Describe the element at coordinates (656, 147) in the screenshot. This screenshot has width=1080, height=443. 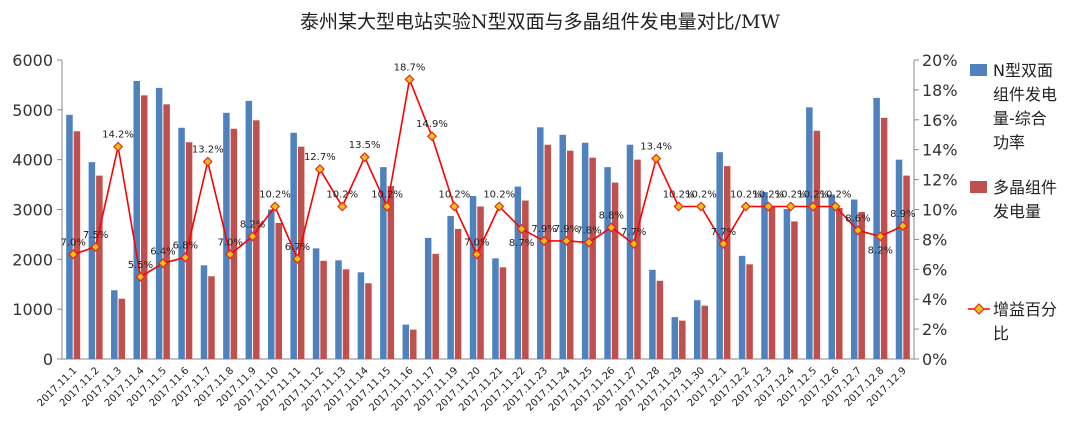
I see `gain-data-label: 13.4%` at that location.